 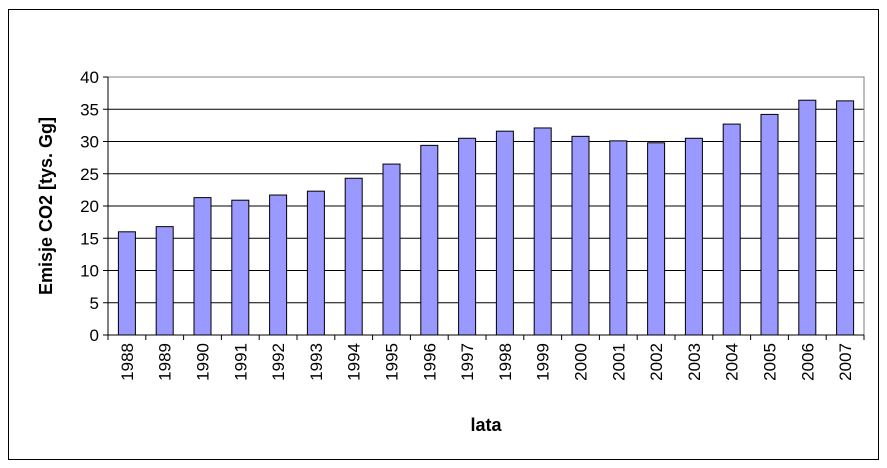 What do you see at coordinates (240, 362) in the screenshot?
I see `x-tick-label: 1991` at bounding box center [240, 362].